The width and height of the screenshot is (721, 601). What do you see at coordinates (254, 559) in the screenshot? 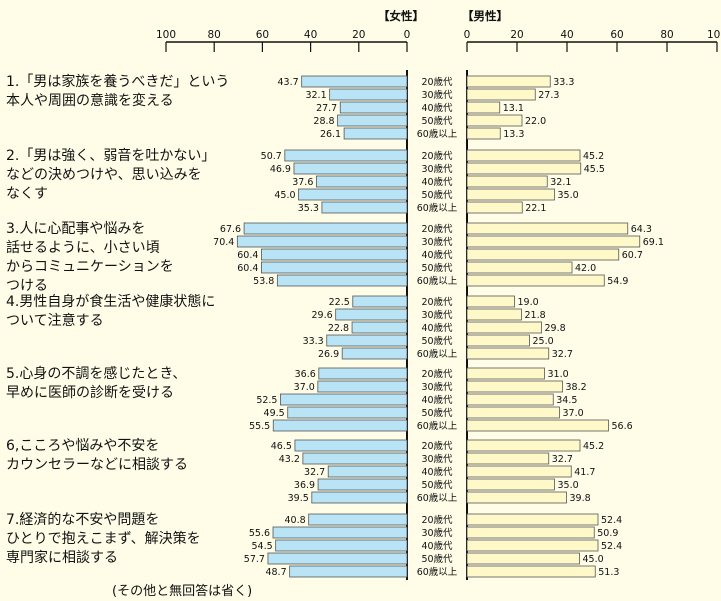
I see `female-value-label: 57.7` at bounding box center [254, 559].